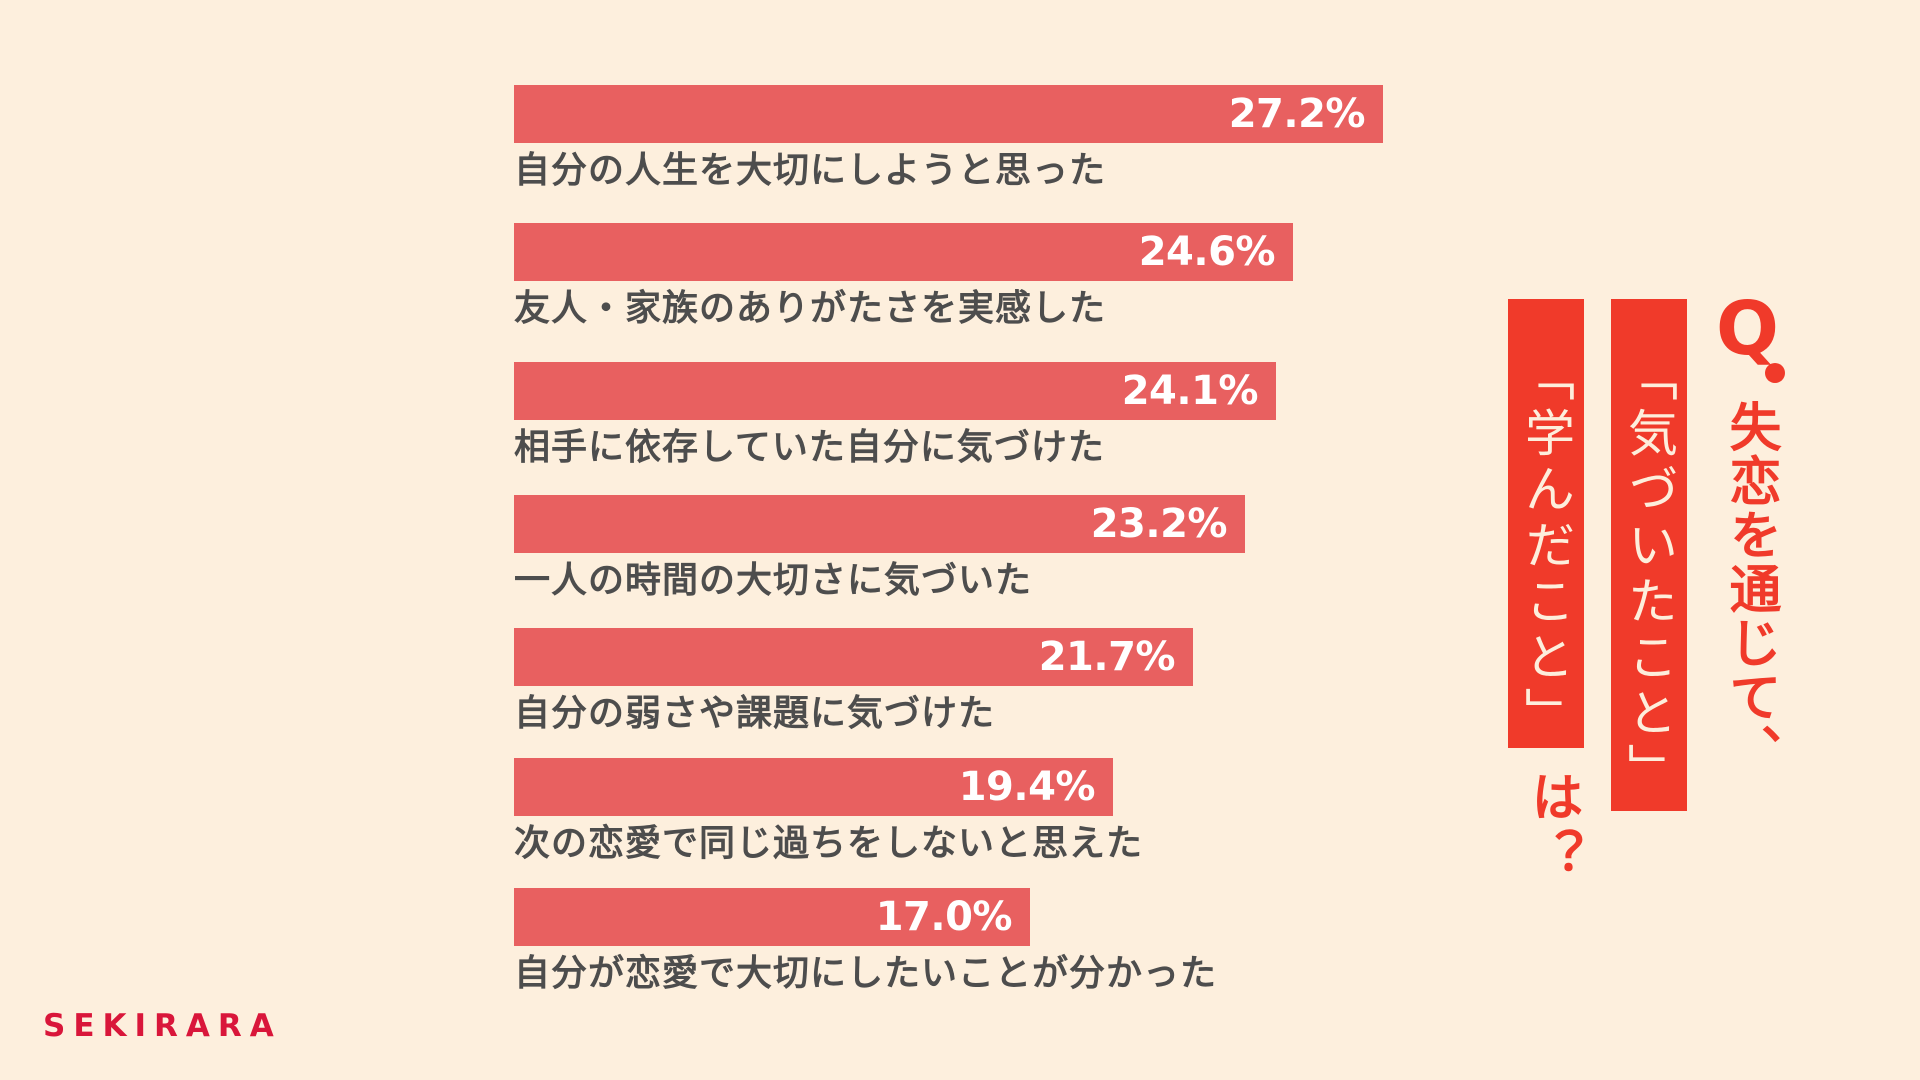 The height and width of the screenshot is (1080, 1920). I want to click on bar: 27.2%, so click(948, 114).